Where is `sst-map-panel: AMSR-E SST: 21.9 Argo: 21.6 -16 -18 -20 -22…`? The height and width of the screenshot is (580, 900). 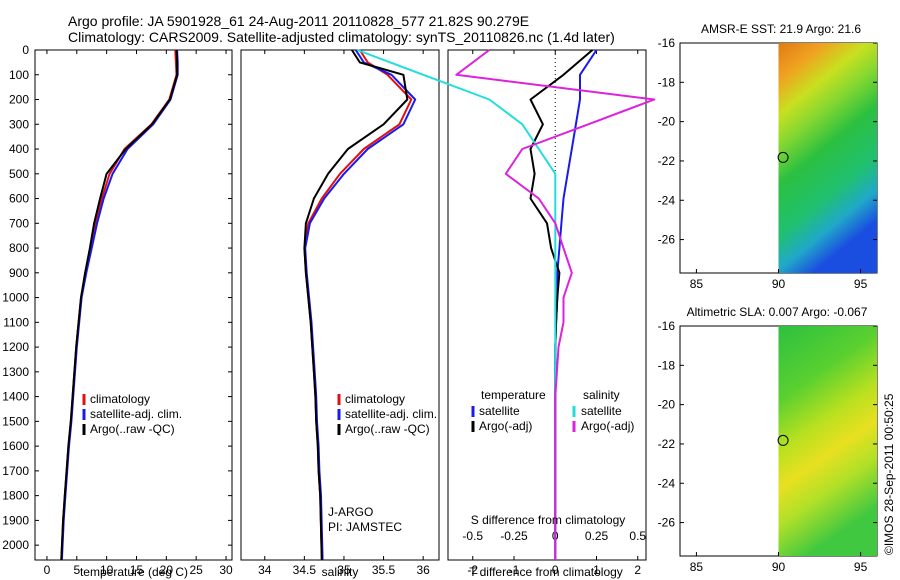
sst-map-panel: AMSR-E SST: 21.9 Argo: 21.6 -16 -18 -20 -22… is located at coordinates (768, 156).